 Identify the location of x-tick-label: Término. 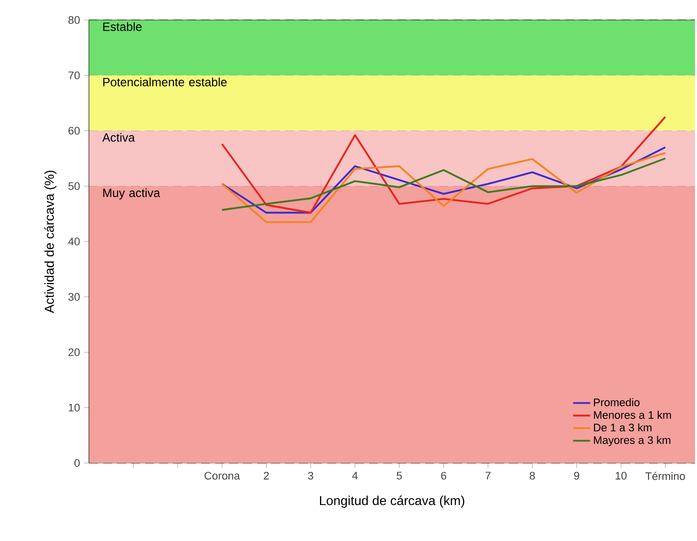
(665, 476).